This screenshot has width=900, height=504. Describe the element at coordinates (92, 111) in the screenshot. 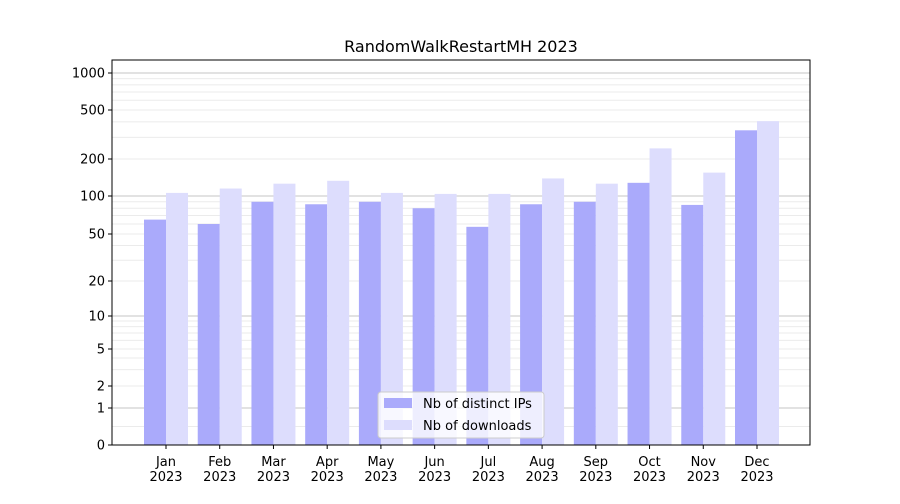

I see `y-tick-label: 500` at that location.